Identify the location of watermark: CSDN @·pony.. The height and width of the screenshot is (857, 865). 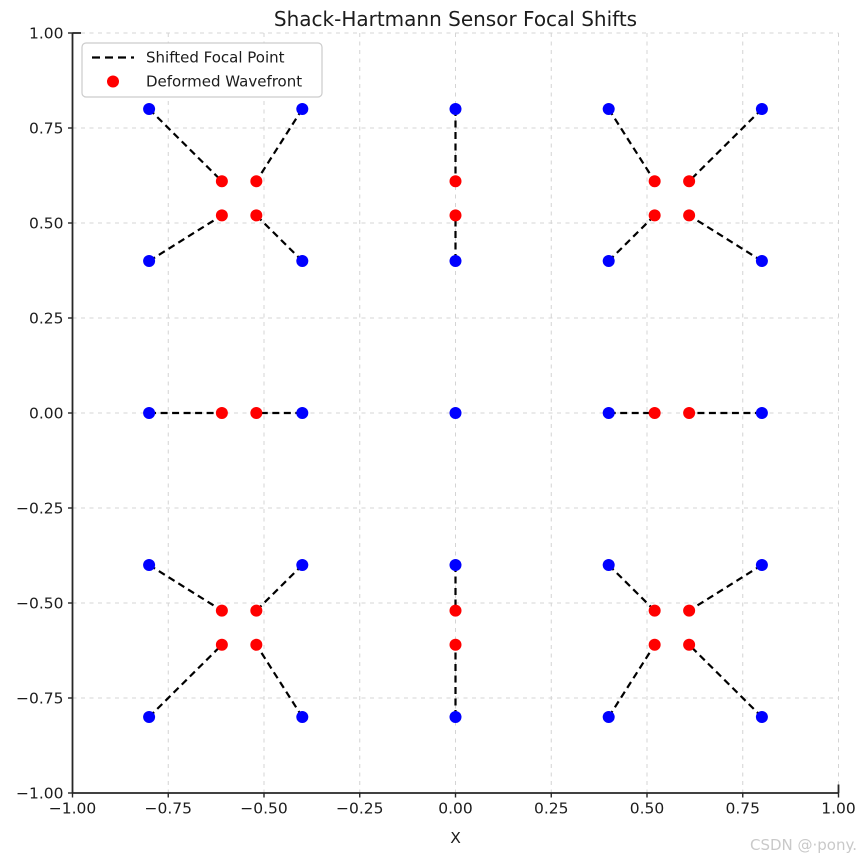
(803, 845).